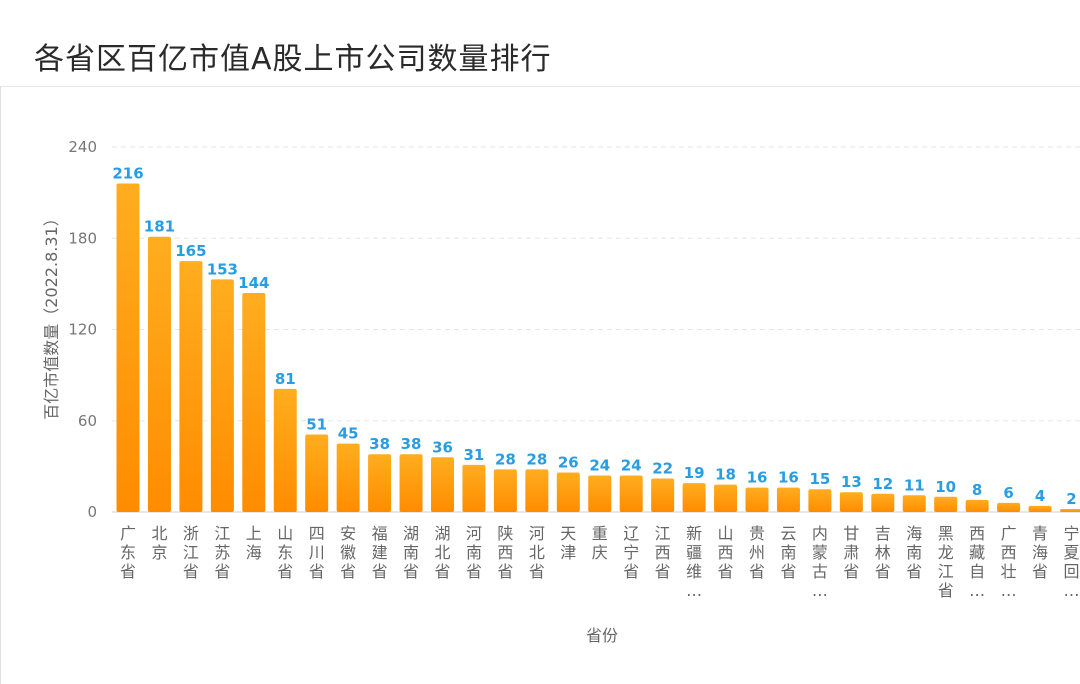 The image size is (1080, 684). What do you see at coordinates (92, 512) in the screenshot?
I see `y-tick-label: 0` at bounding box center [92, 512].